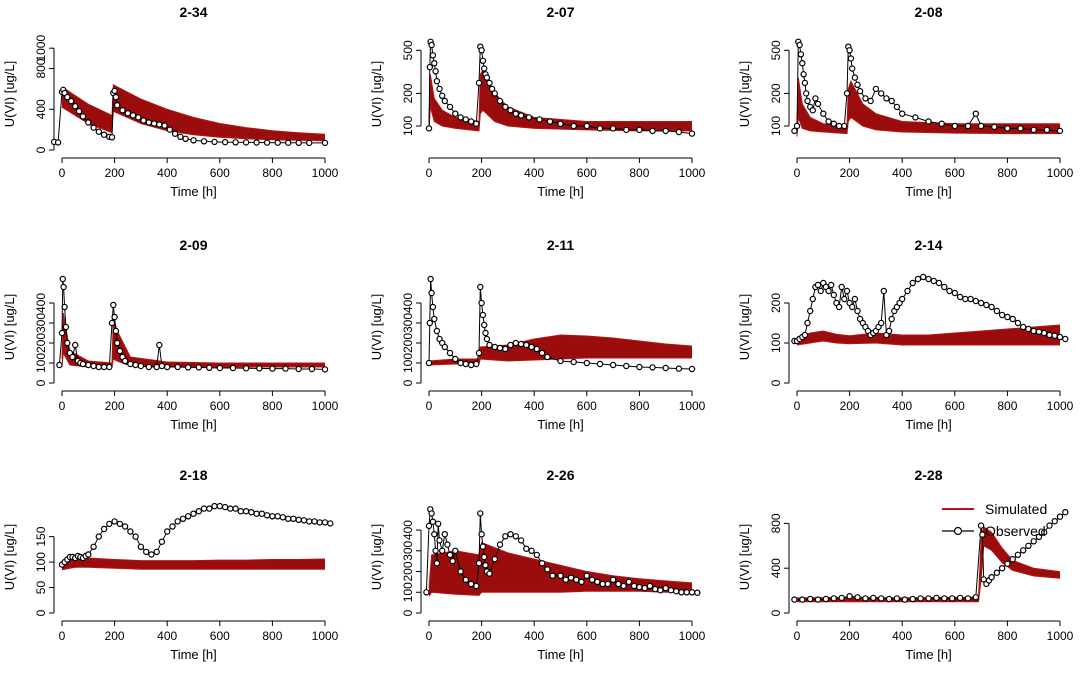  I want to click on observed-line, so click(192, 324).